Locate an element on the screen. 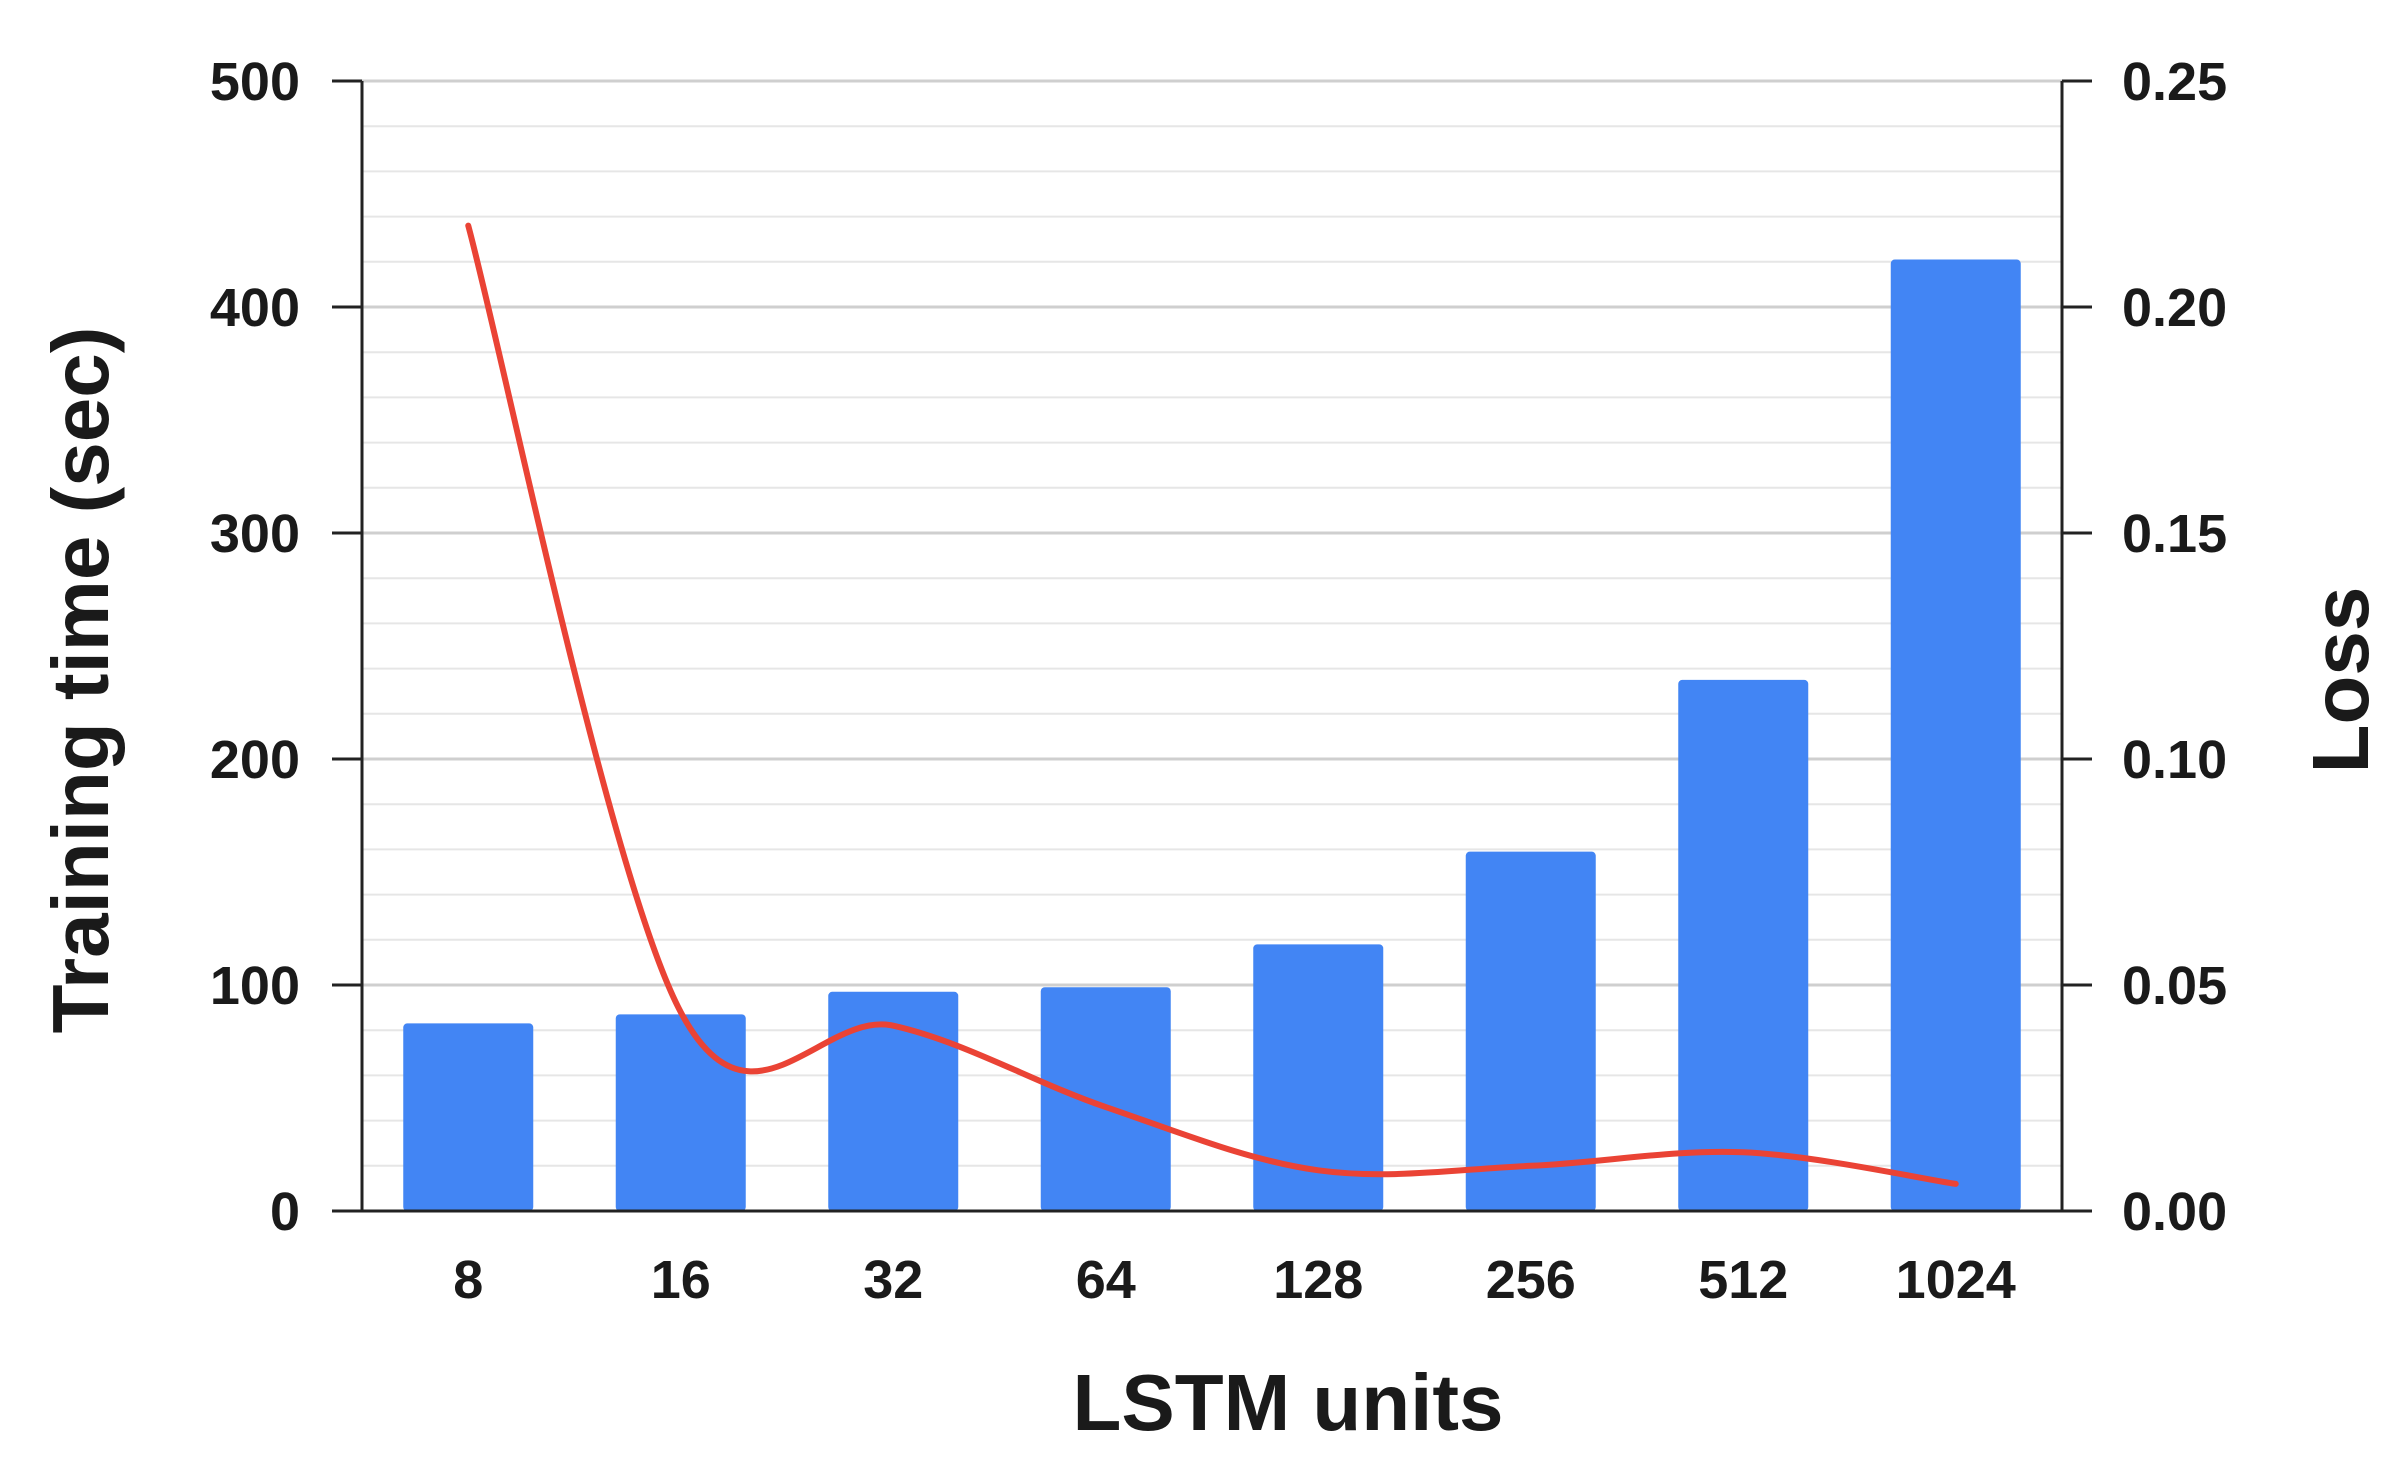  x-tick-label: 512 is located at coordinates (1743, 1280).